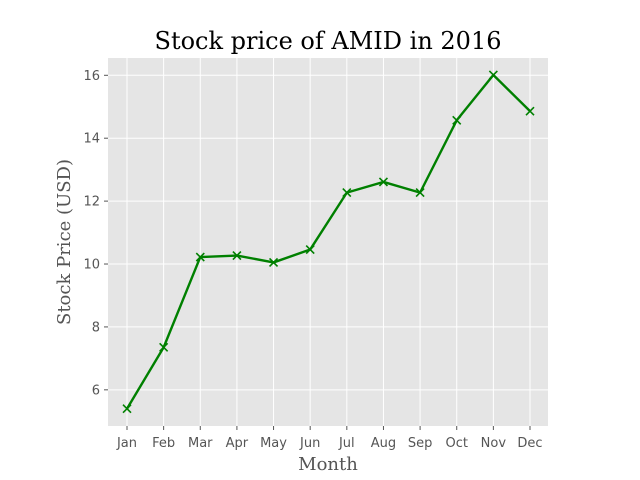  What do you see at coordinates (346, 443) in the screenshot?
I see `x-tick-label: Jul` at bounding box center [346, 443].